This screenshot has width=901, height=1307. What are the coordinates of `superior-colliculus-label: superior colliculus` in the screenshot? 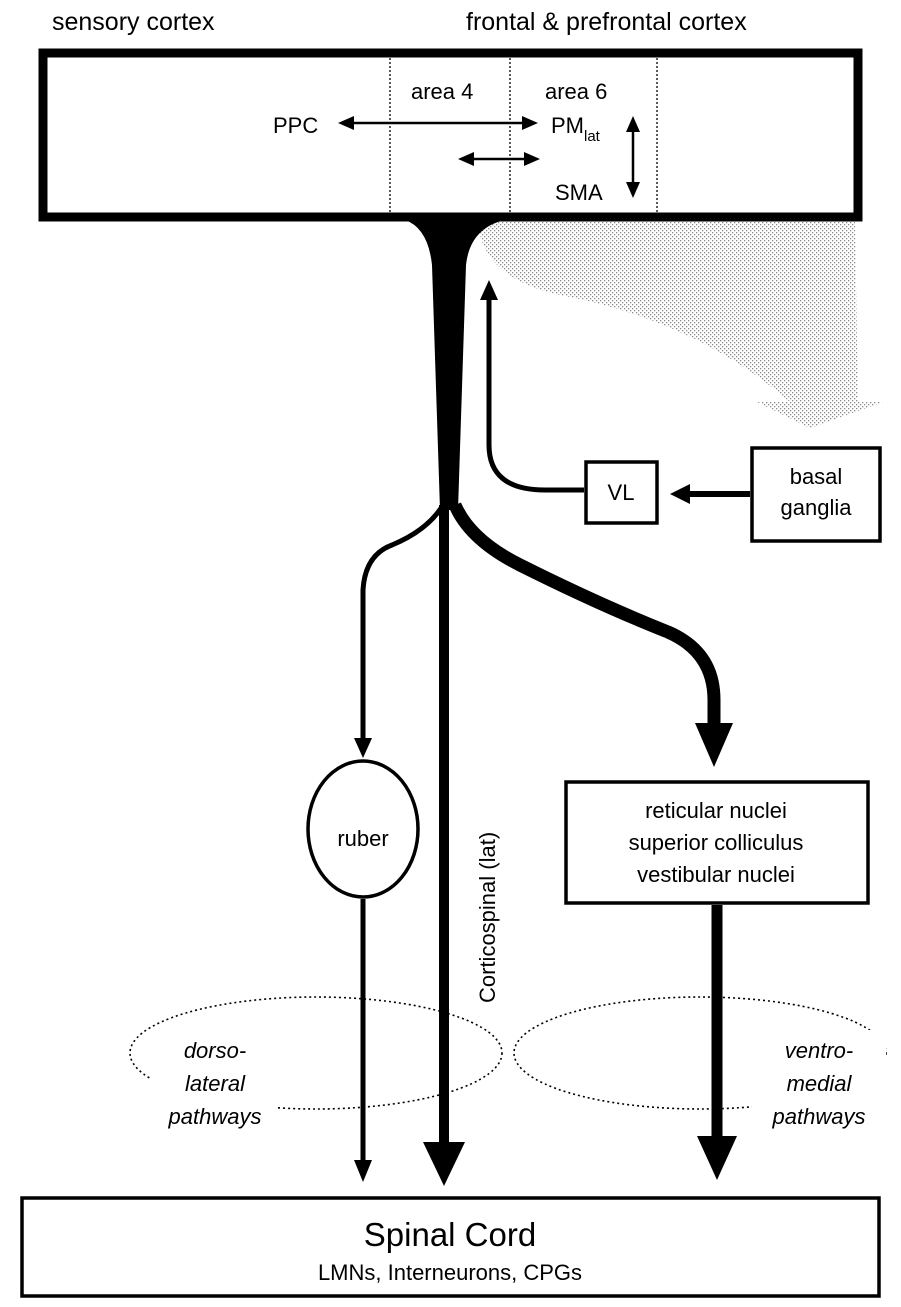 It's located at (716, 842).